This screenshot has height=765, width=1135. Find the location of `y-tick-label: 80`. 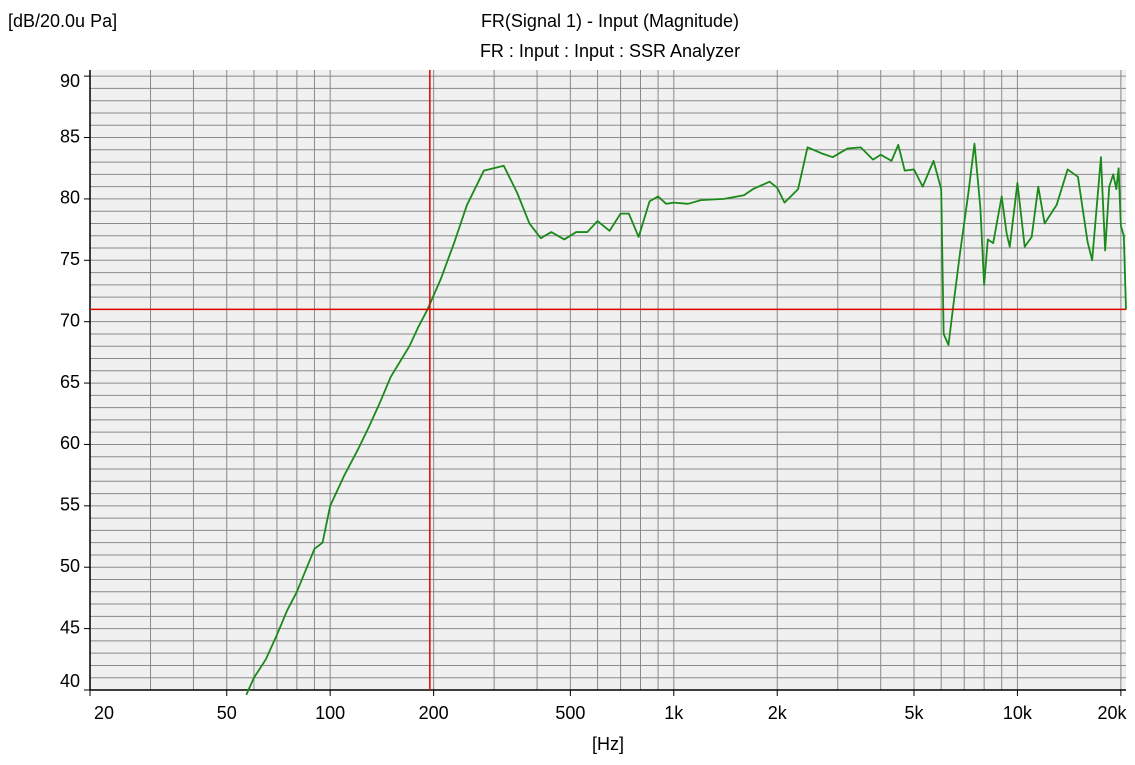

y-tick-label: 80 is located at coordinates (70, 198).